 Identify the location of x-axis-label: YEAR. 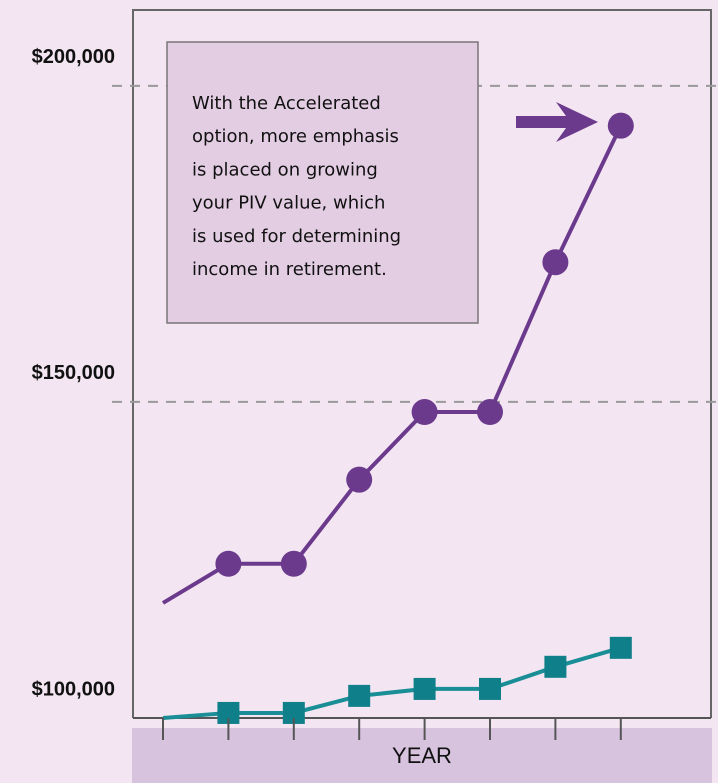
(422, 755).